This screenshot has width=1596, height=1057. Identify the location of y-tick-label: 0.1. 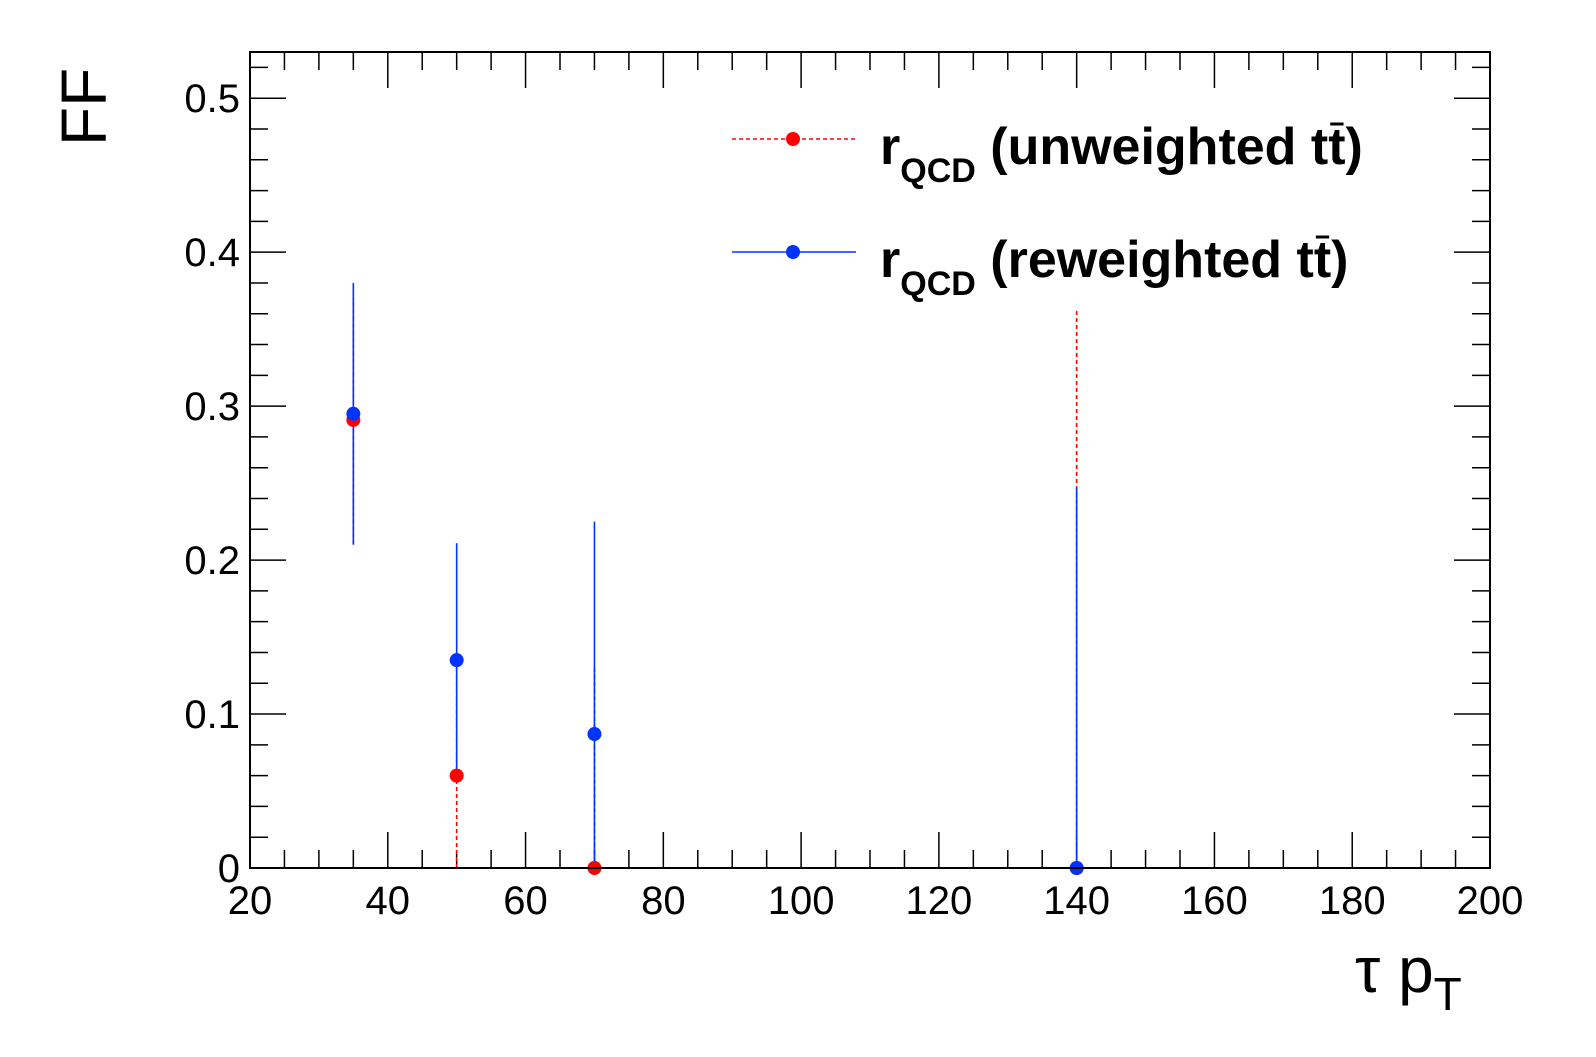
(212, 715).